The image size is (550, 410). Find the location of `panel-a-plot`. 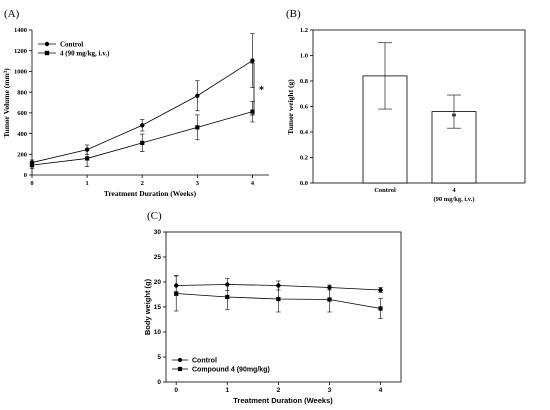

panel-a-plot is located at coordinates (142, 101).